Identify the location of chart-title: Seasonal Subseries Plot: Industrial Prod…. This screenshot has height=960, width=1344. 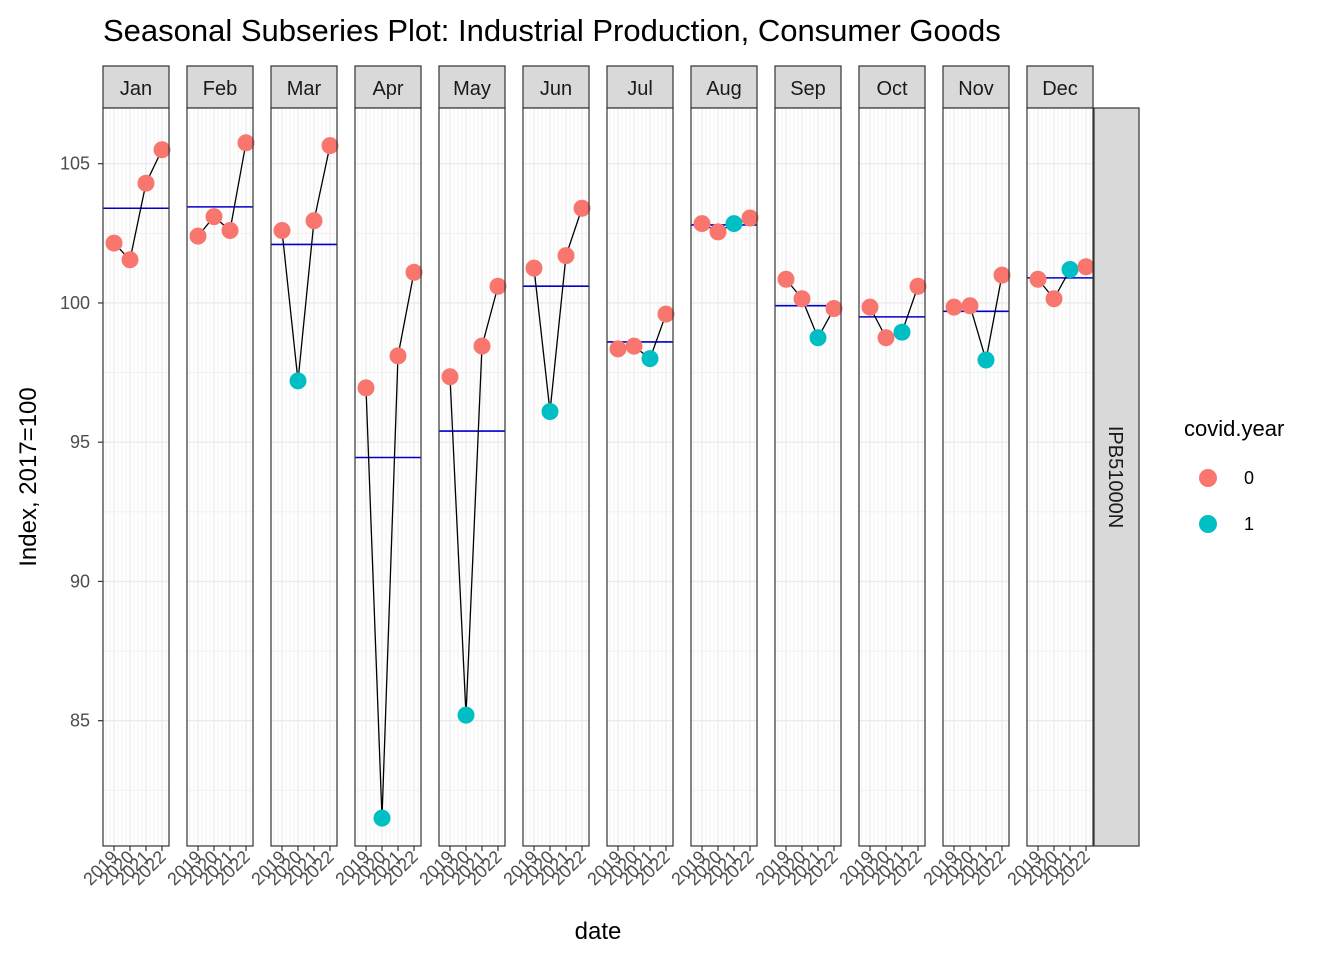
(552, 30).